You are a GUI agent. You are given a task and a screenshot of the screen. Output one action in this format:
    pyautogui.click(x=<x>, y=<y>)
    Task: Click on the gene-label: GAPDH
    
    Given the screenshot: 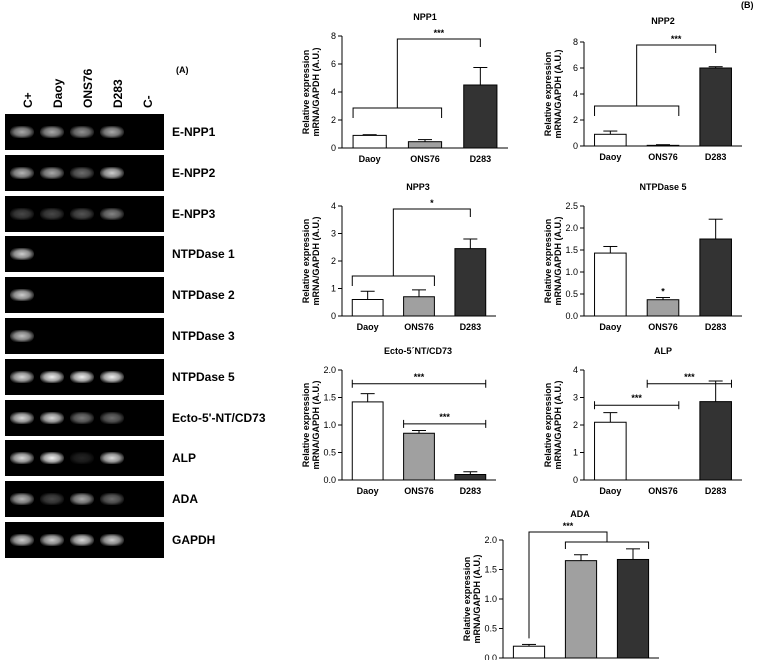 What is the action you would take?
    pyautogui.click(x=194, y=540)
    